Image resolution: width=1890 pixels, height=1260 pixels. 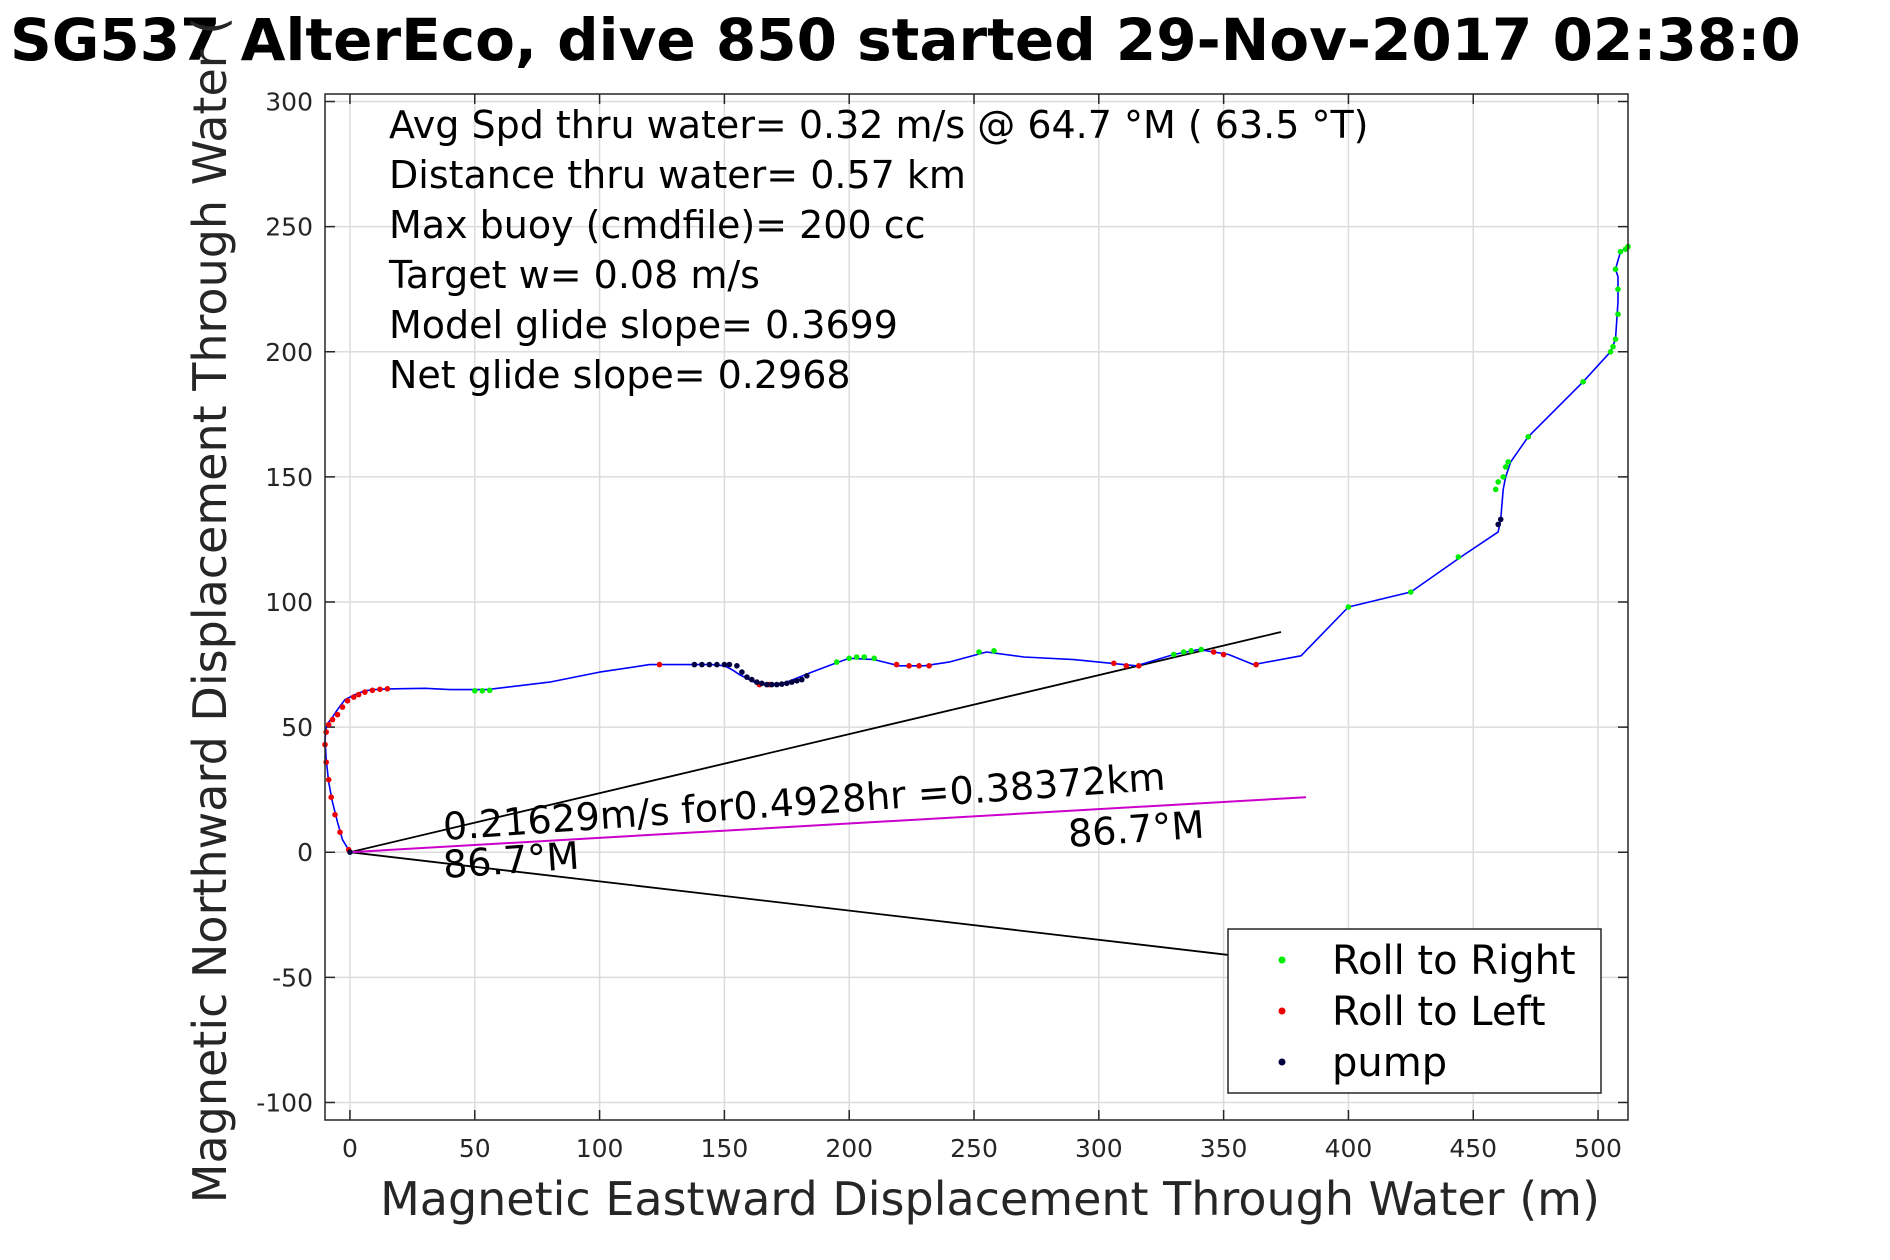 What do you see at coordinates (1282, 1062) in the screenshot?
I see `legend-marker` at bounding box center [1282, 1062].